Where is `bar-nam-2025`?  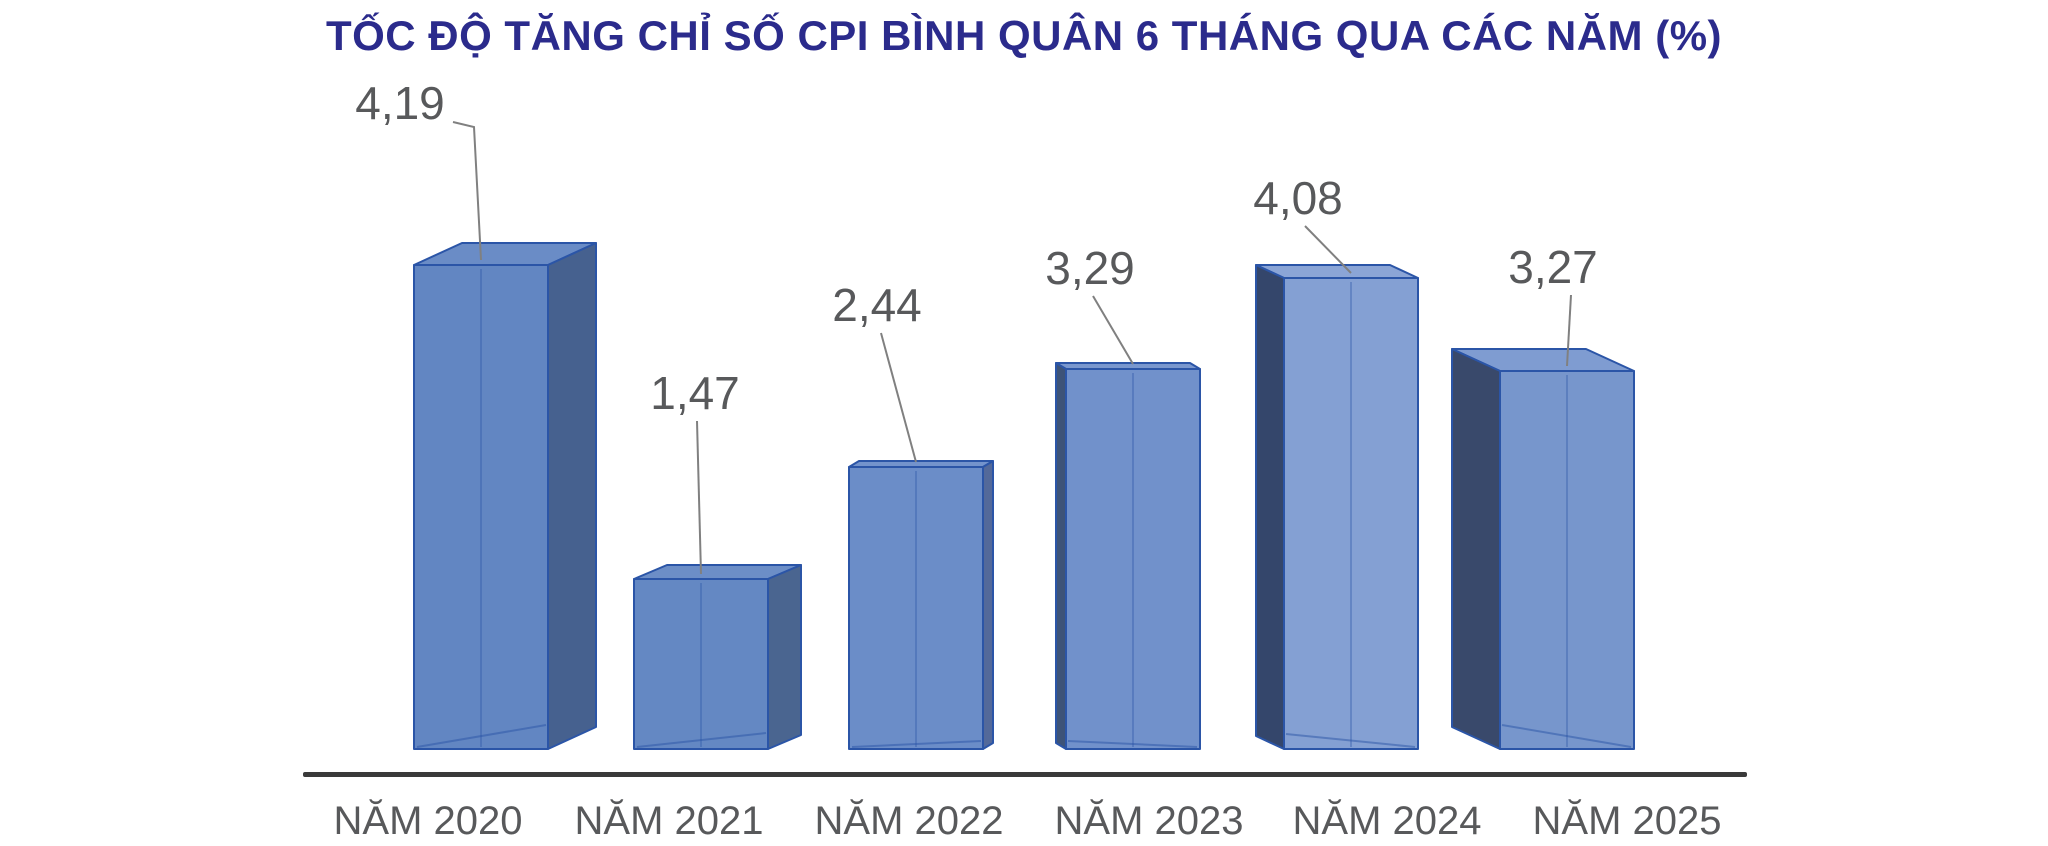 bar-nam-2025 is located at coordinates (1543, 549).